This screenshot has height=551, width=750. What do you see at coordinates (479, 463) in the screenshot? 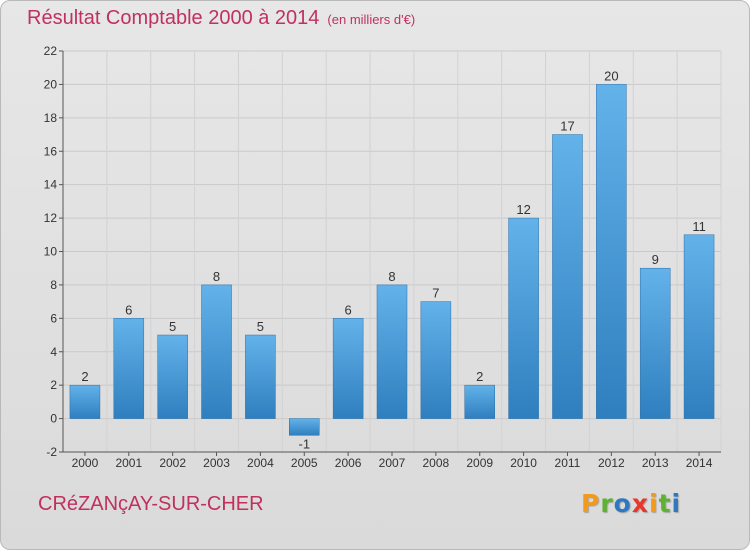
I see `x-tick-label: 2009` at bounding box center [479, 463].